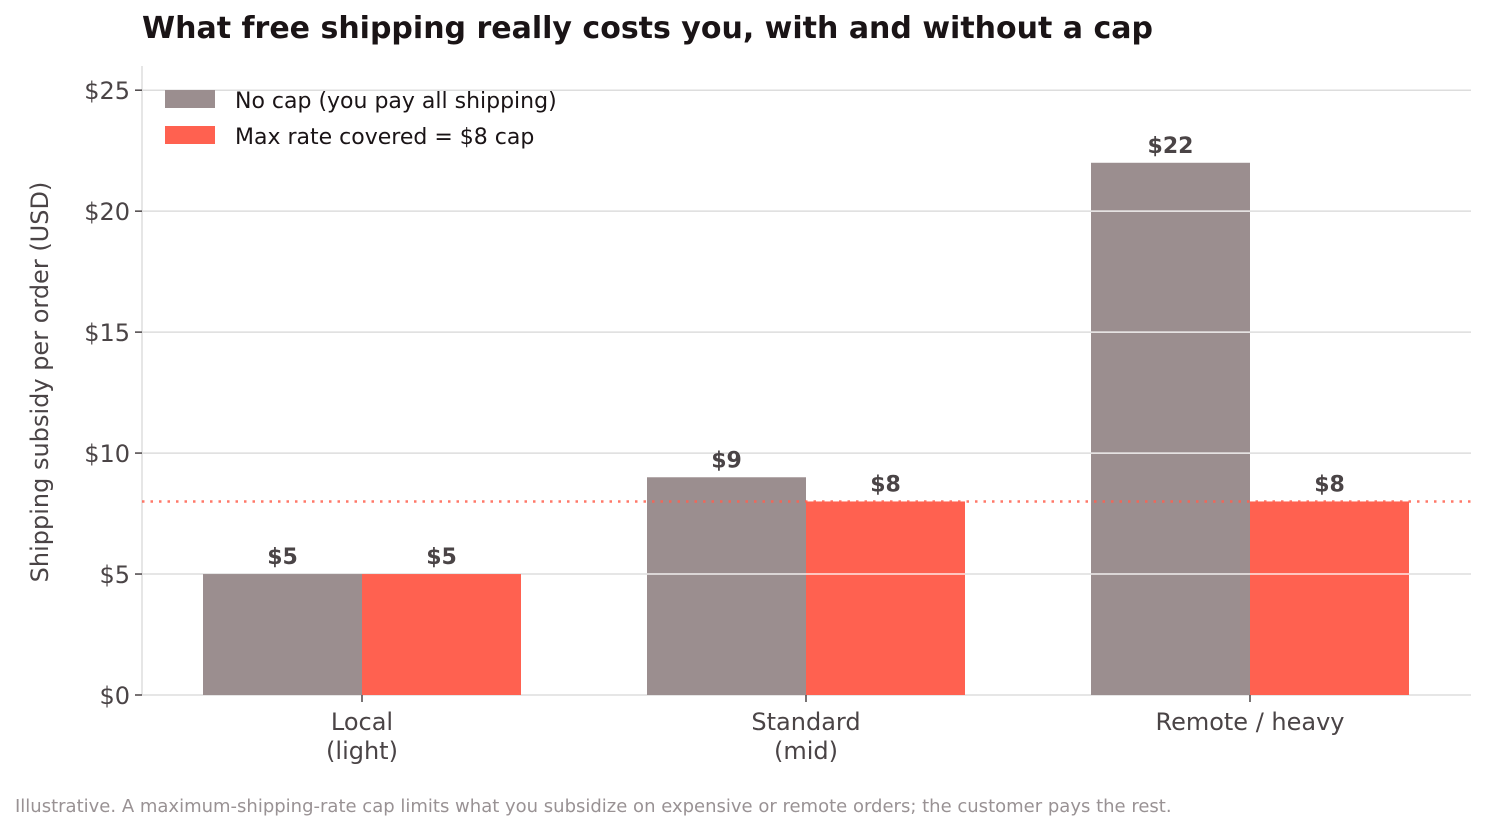  Describe the element at coordinates (114, 696) in the screenshot. I see `y-tick-label: $0` at that location.